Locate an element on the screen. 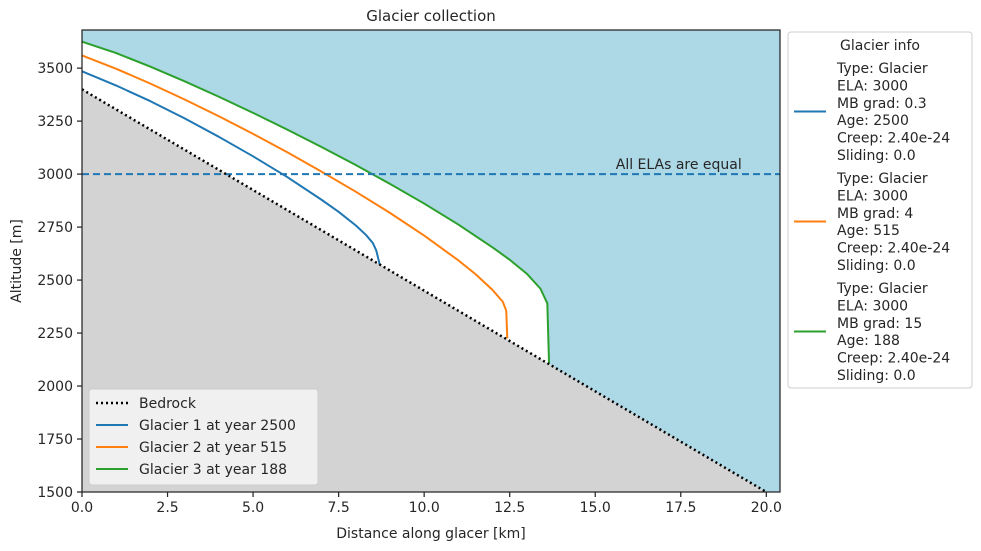 The width and height of the screenshot is (981, 551). ela-annotation: All ELAs are equal is located at coordinates (679, 165).